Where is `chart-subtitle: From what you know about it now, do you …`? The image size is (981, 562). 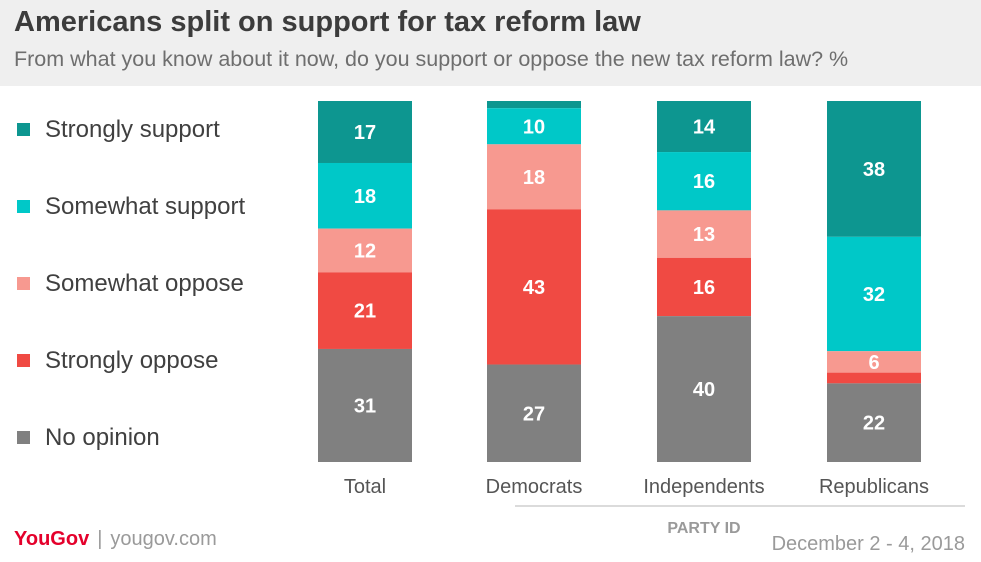
chart-subtitle: From what you know about it now, do you … is located at coordinates (431, 59).